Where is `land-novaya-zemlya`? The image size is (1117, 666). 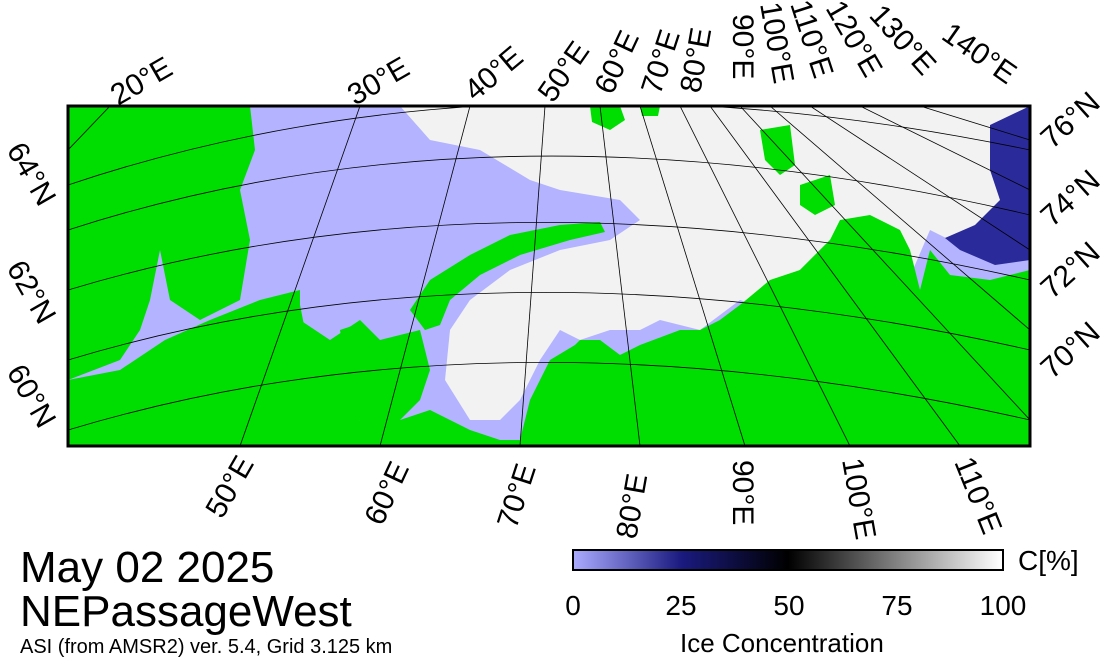 land-novaya-zemlya is located at coordinates (507, 276).